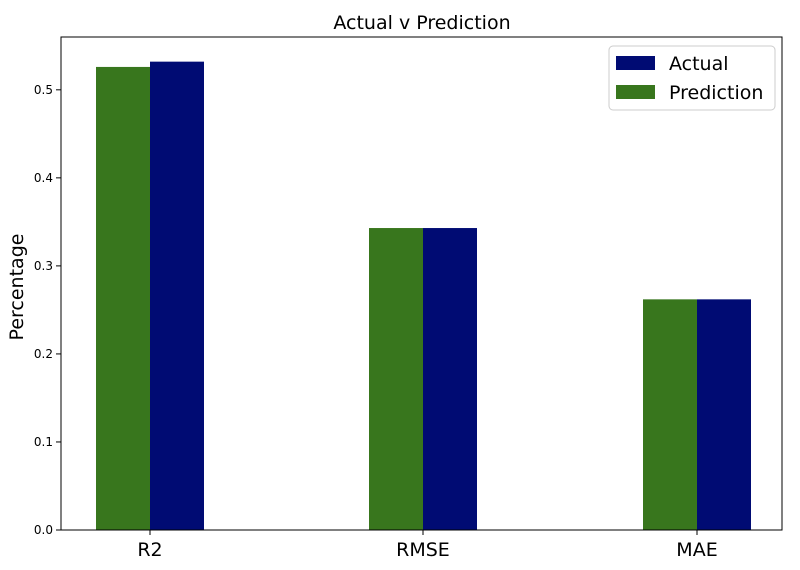 This screenshot has width=800, height=570. Describe the element at coordinates (699, 64) in the screenshot. I see `legend-label-actual: Actual` at that location.